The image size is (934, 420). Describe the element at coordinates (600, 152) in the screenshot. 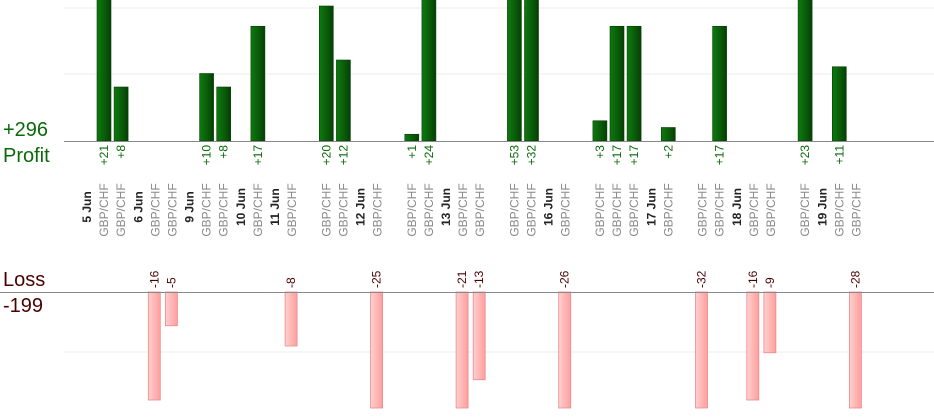

I see `profit-value-label: +3` at that location.